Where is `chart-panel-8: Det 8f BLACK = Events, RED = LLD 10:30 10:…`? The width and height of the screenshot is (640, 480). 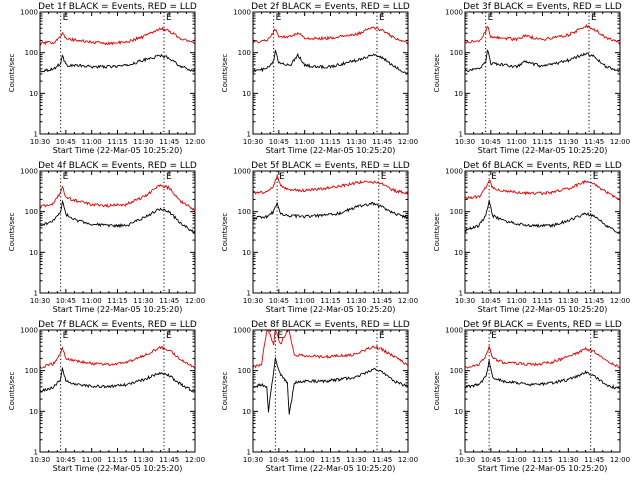
chart-panel-8: Det 8f BLACK = Events, RED = LLD 10:30 10:… is located at coordinates (319, 396).